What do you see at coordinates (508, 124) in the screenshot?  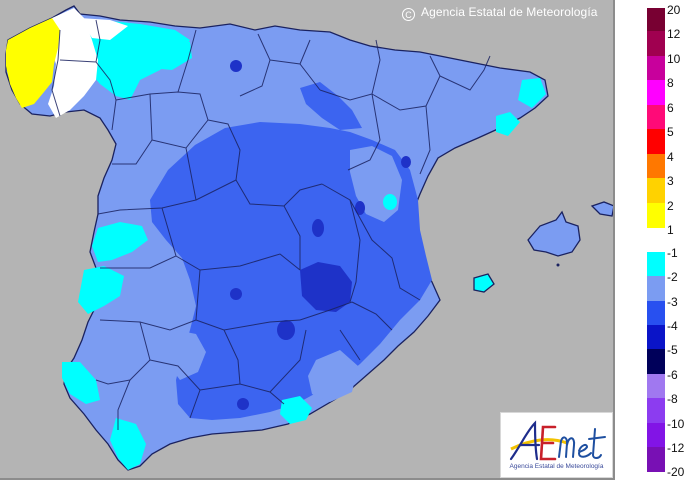 I see `zone-minus1-barcelona` at bounding box center [508, 124].